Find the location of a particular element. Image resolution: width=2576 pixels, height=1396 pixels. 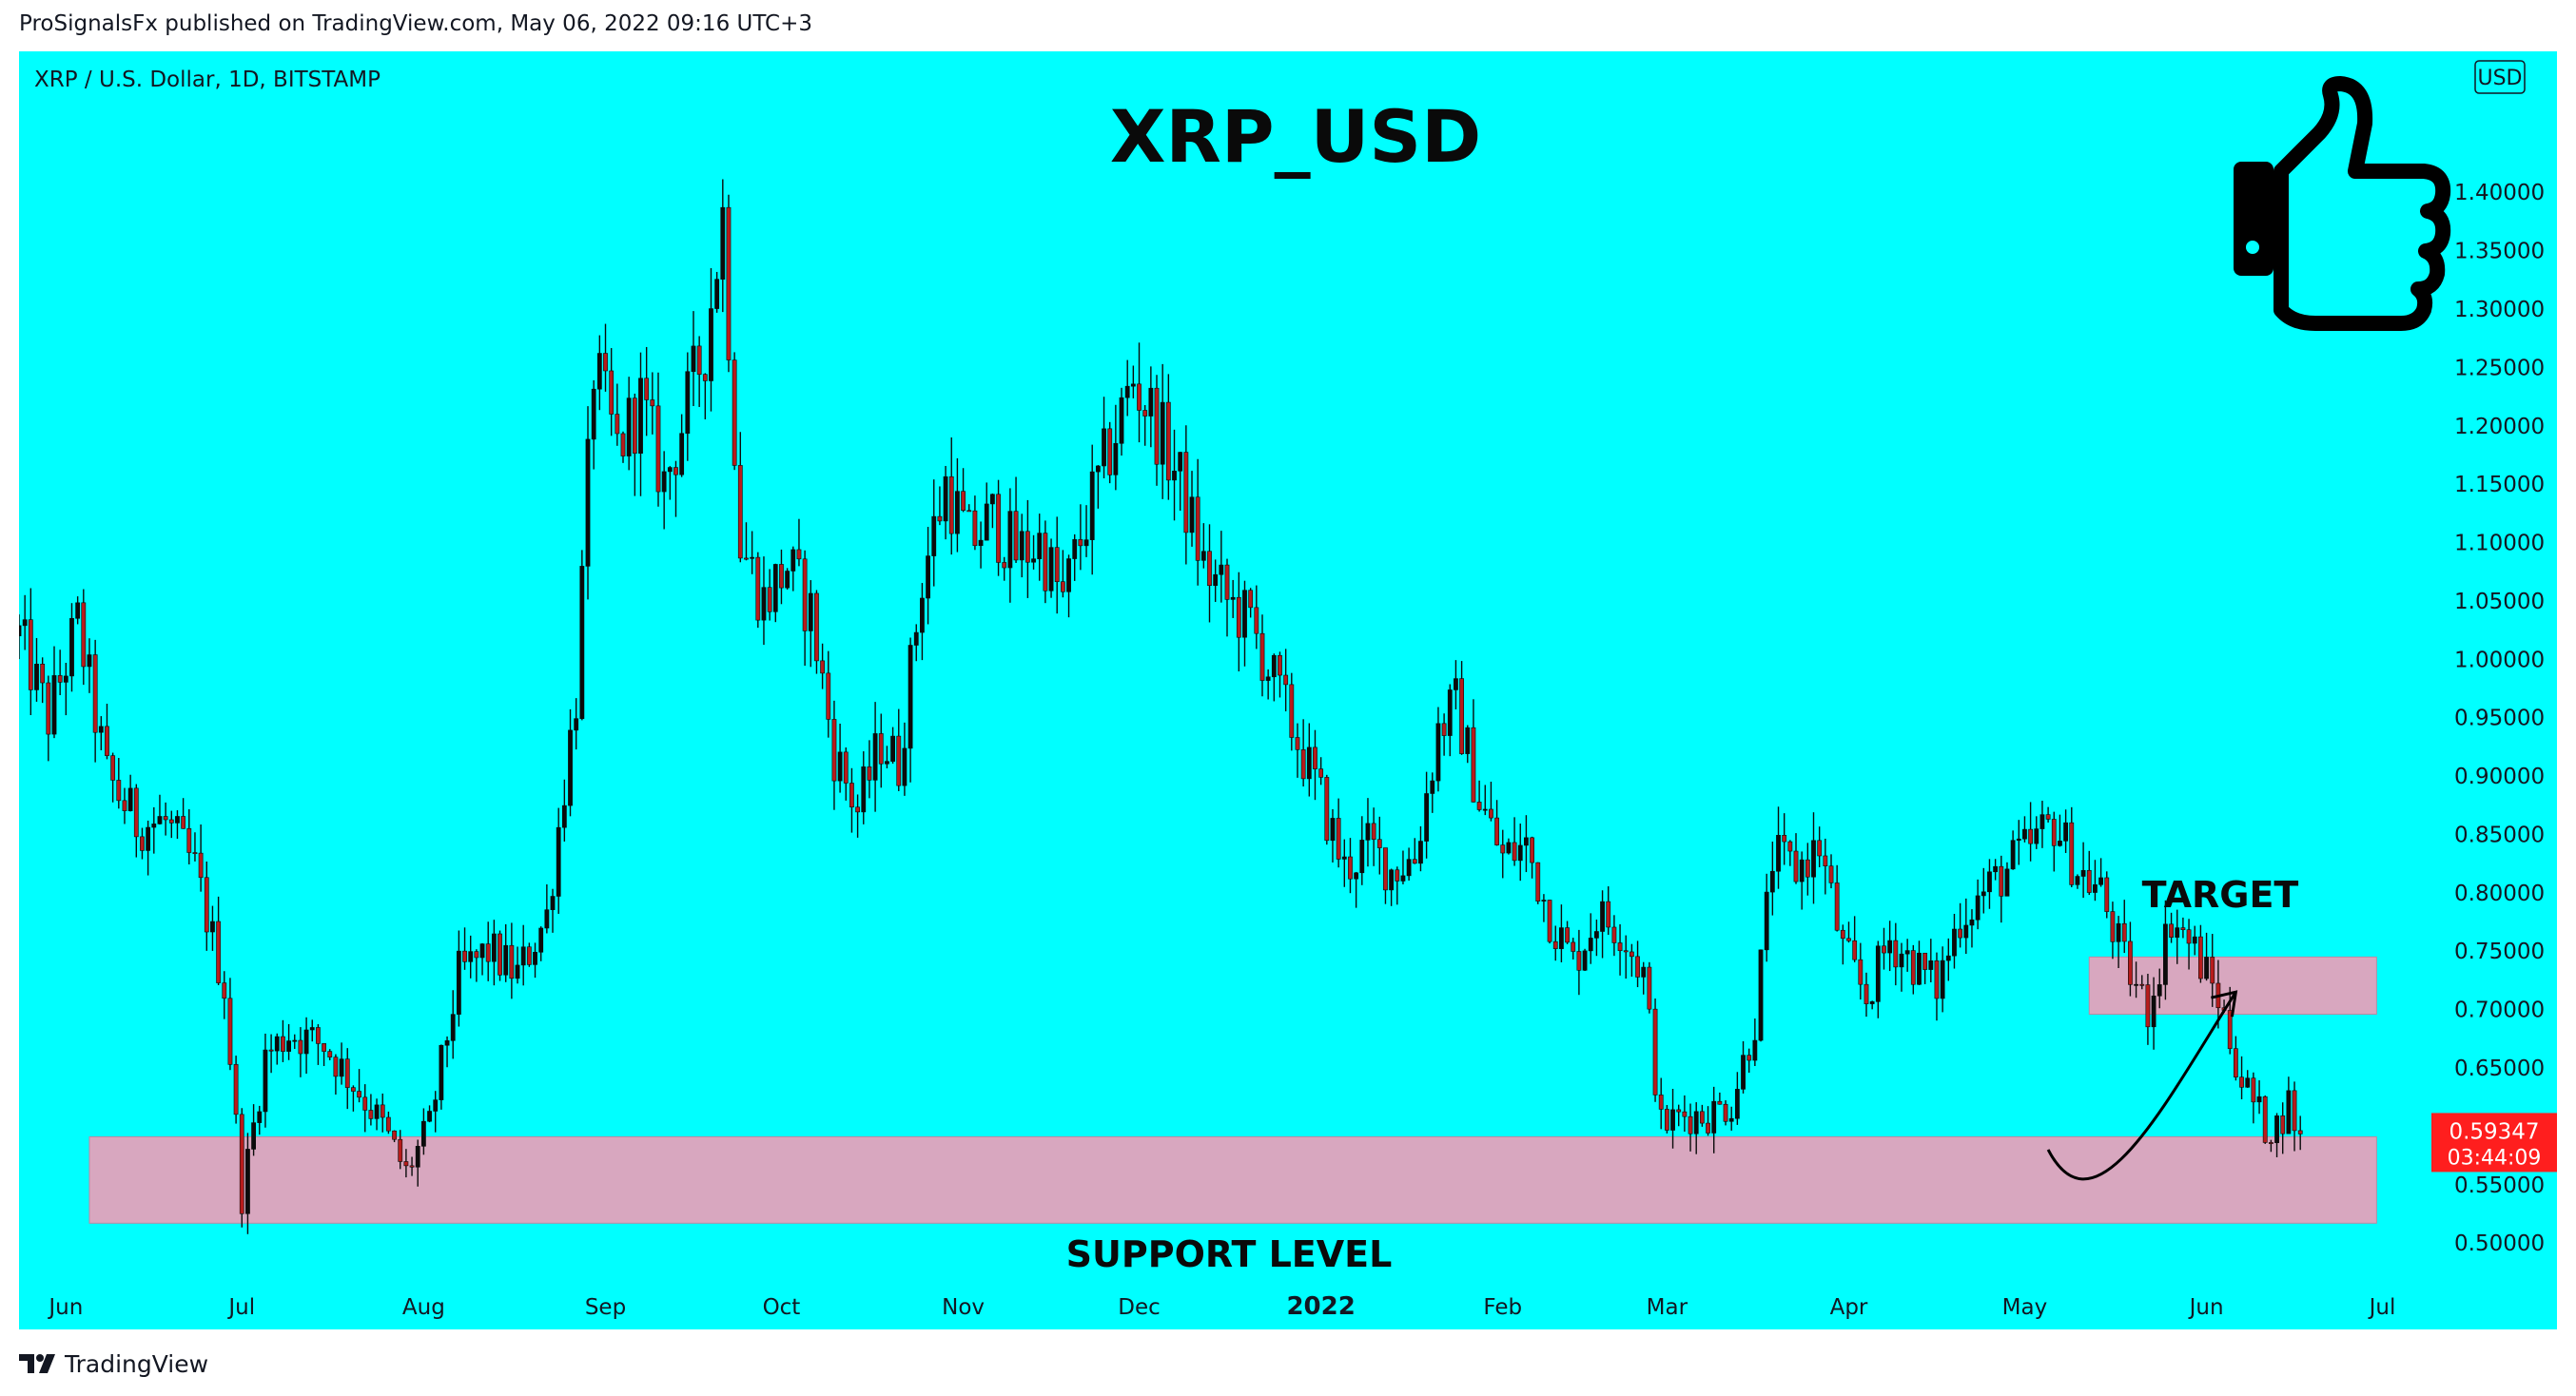

price-tick-label: 1.10000 is located at coordinates (2500, 544).